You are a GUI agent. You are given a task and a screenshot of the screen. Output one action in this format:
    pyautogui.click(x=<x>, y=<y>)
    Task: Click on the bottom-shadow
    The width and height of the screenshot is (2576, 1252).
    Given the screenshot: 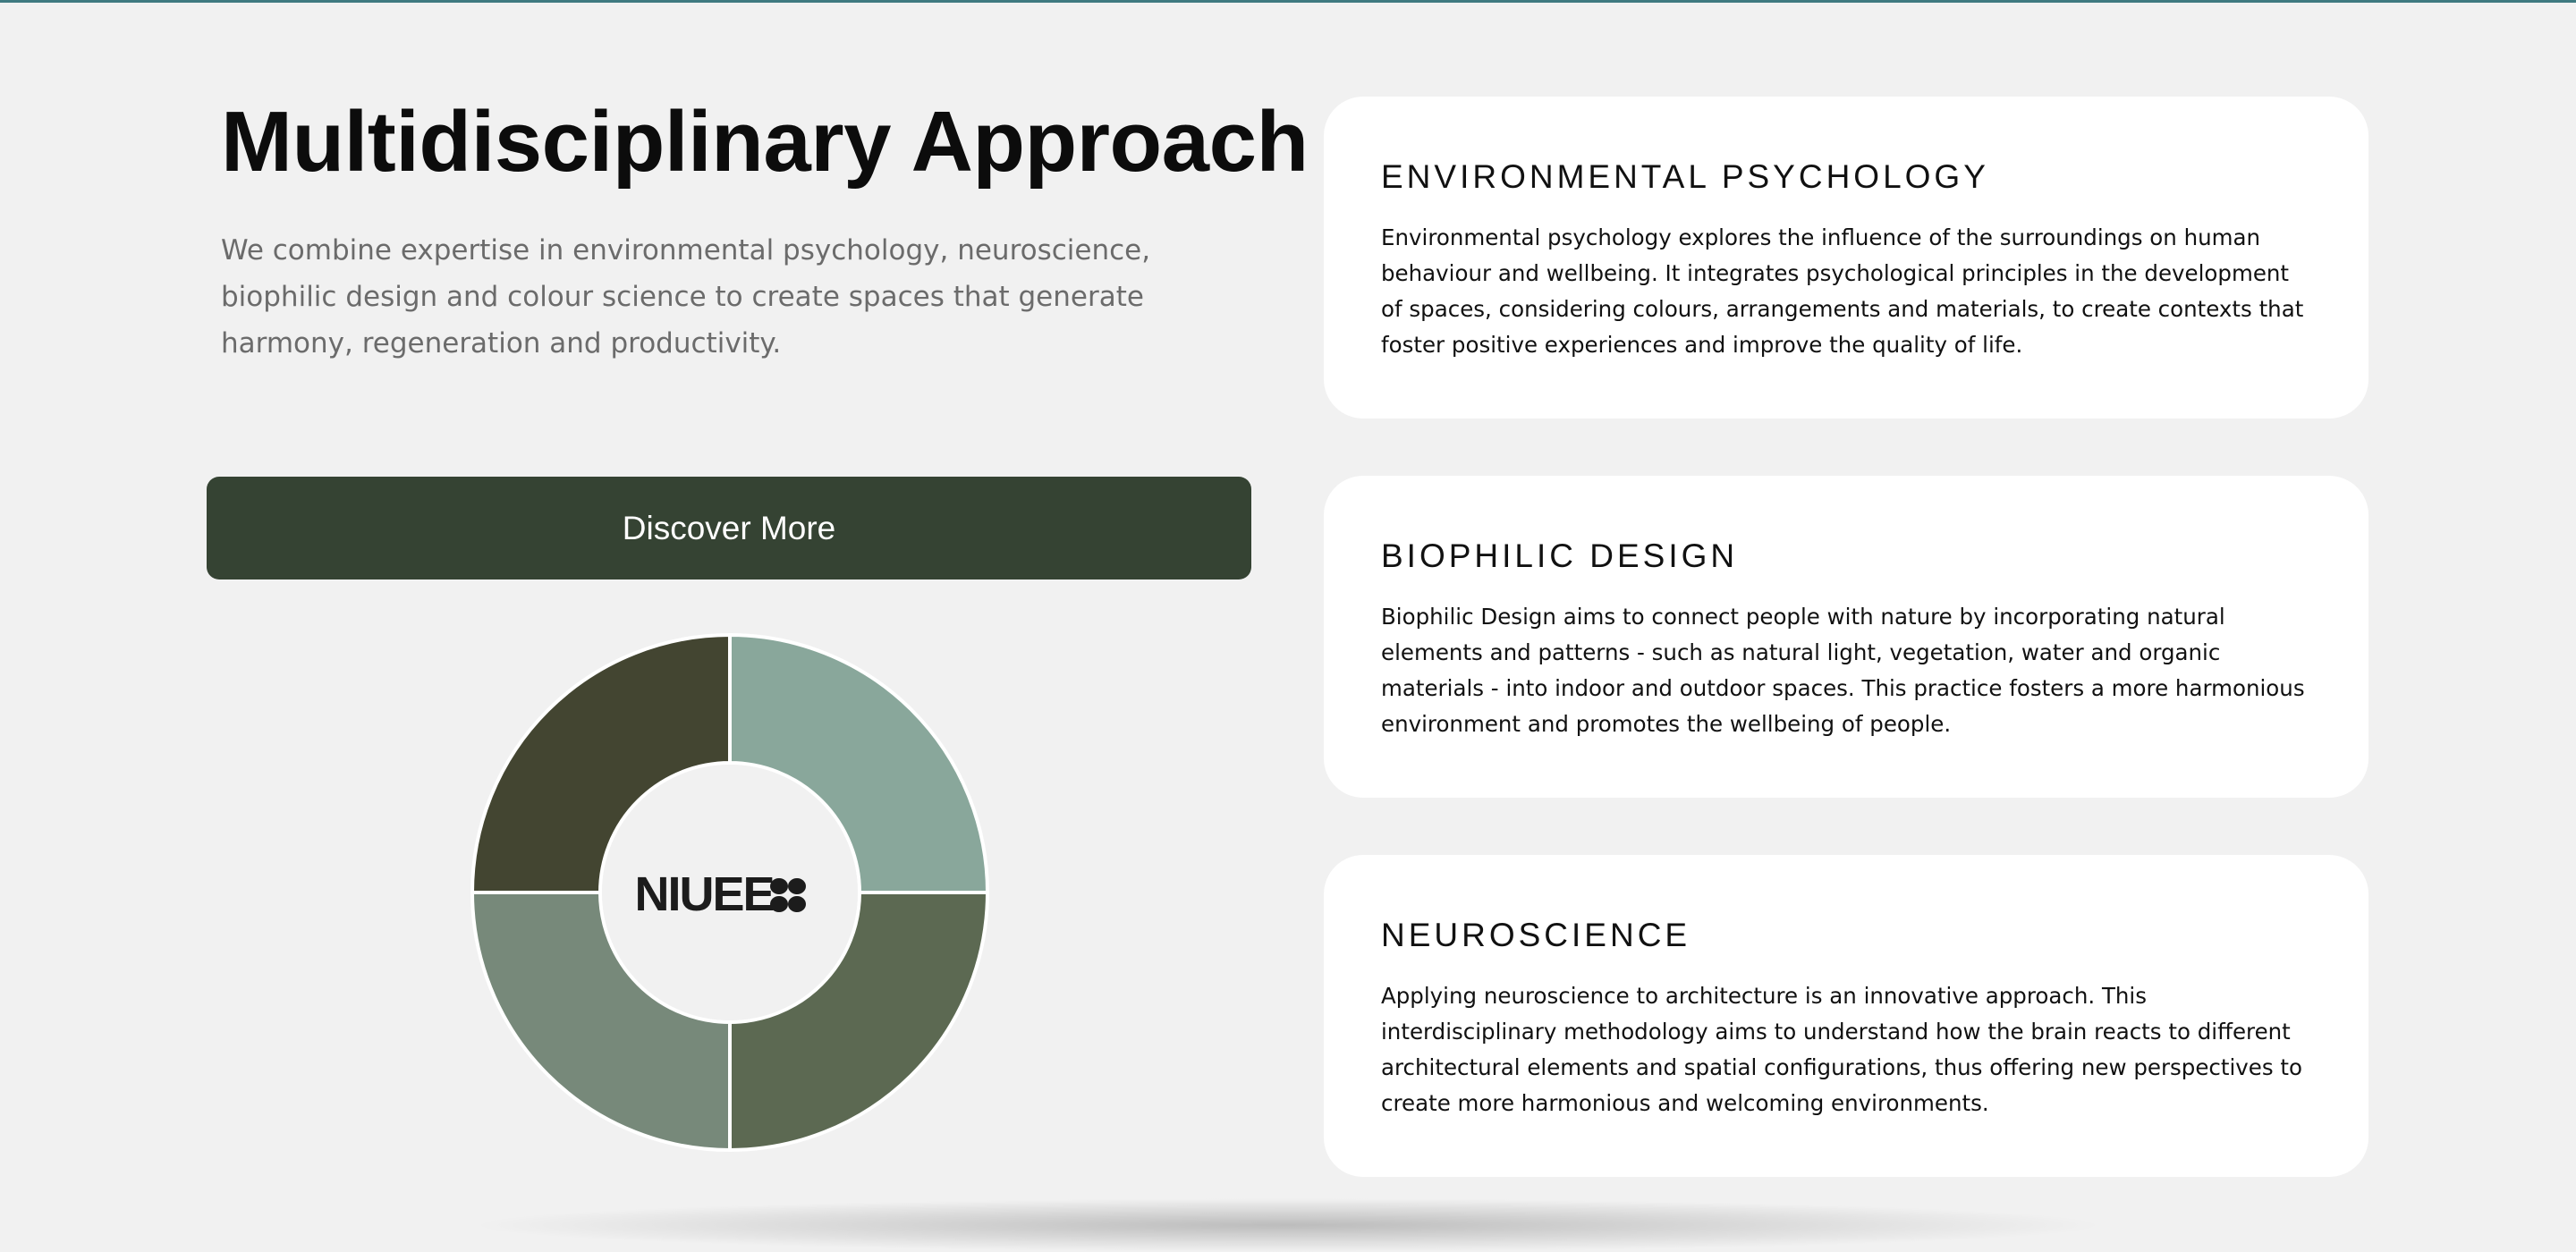 What is the action you would take?
    pyautogui.click(x=1288, y=1225)
    